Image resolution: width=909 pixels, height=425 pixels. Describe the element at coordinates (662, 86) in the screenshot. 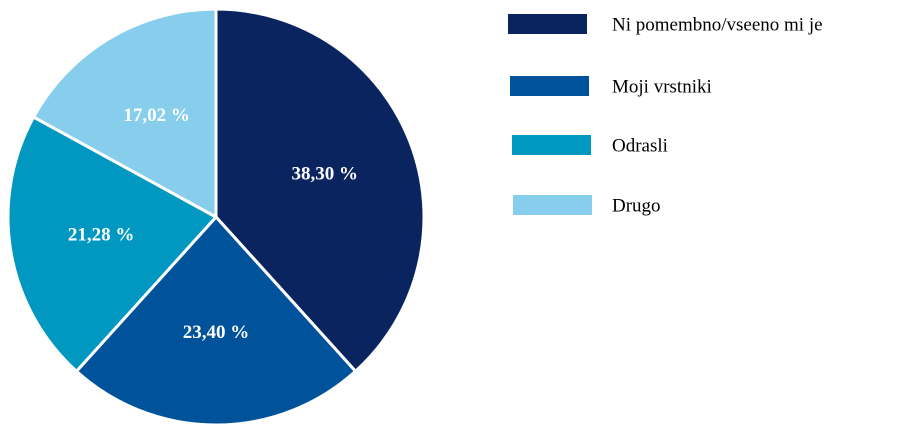

I see `legend-text: Moji vrstniki` at that location.